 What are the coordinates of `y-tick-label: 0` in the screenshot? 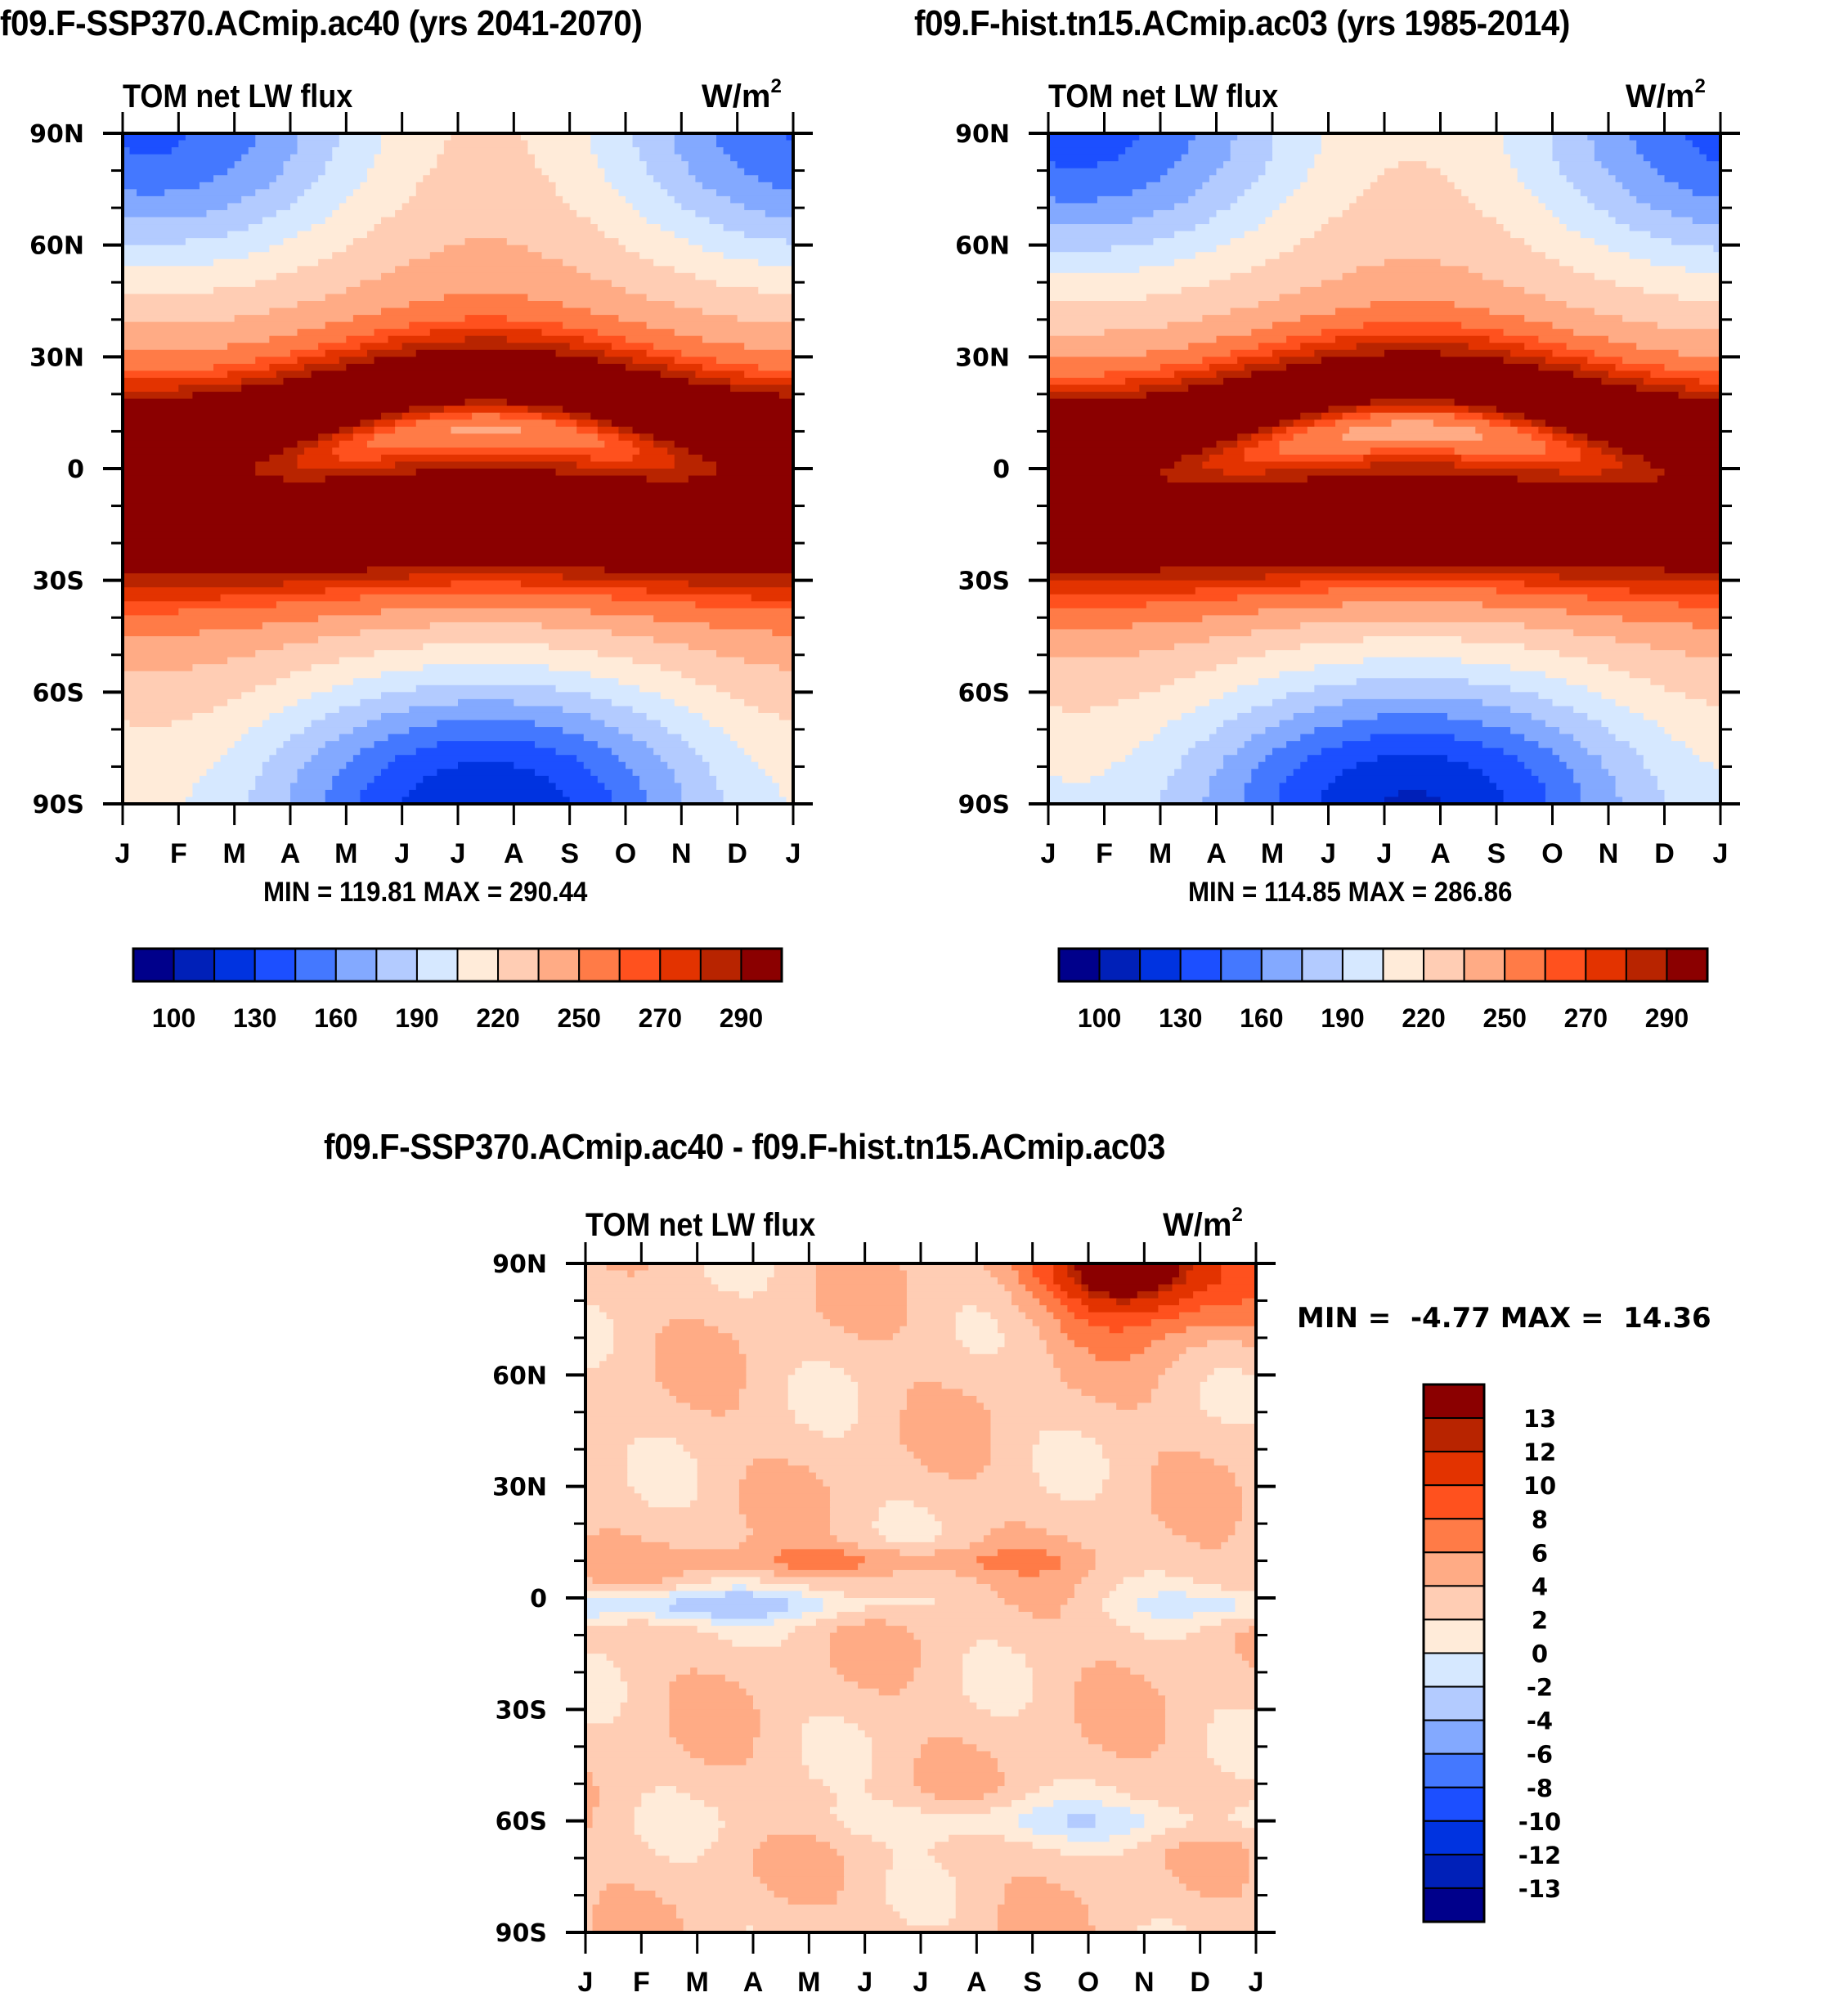 It's located at (538, 1599).